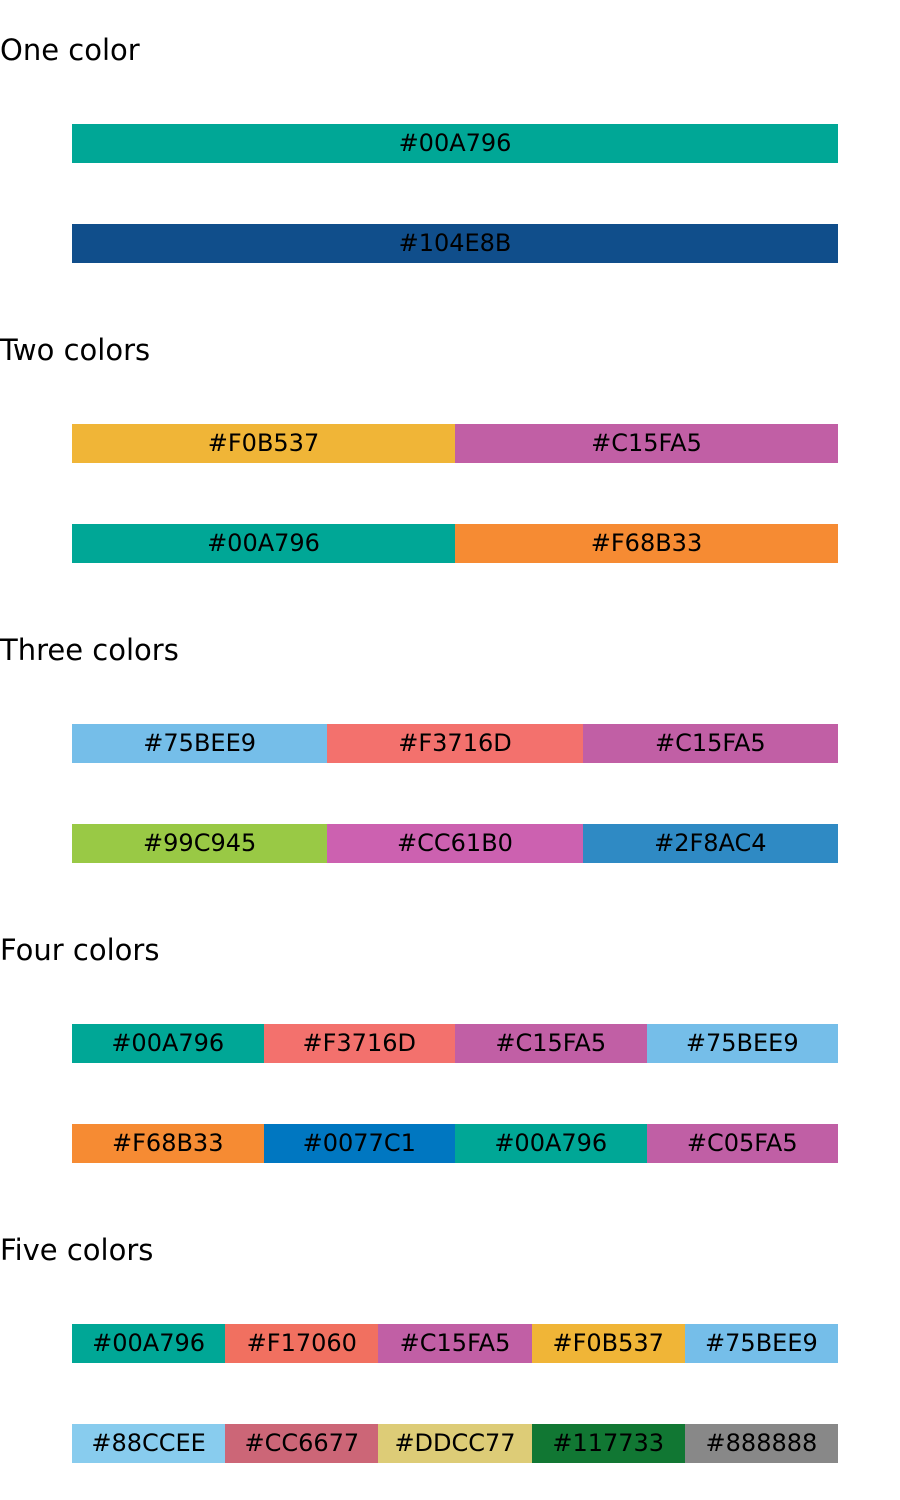 Image resolution: width=900 pixels, height=1500 pixels. I want to click on color-swatch: #88CCEE, so click(149, 1443).